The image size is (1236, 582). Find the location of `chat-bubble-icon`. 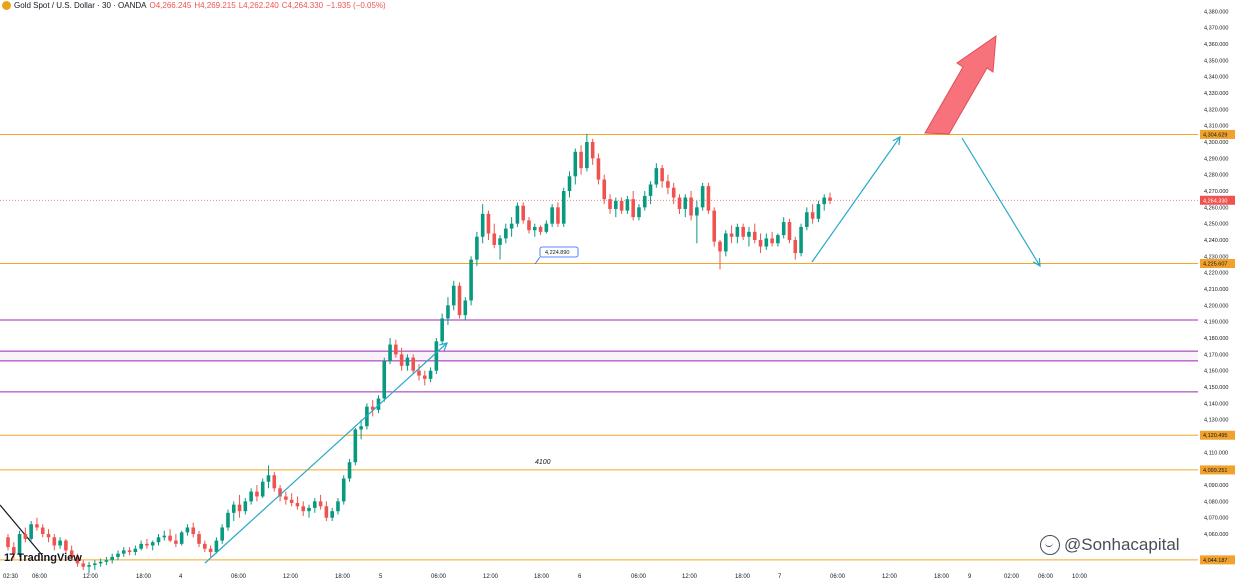

chat-bubble-icon is located at coordinates (1050, 545).